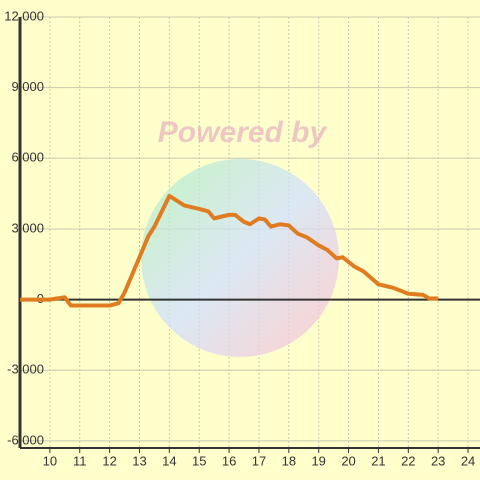  What do you see at coordinates (199, 460) in the screenshot?
I see `x-tick-label: 15` at bounding box center [199, 460].